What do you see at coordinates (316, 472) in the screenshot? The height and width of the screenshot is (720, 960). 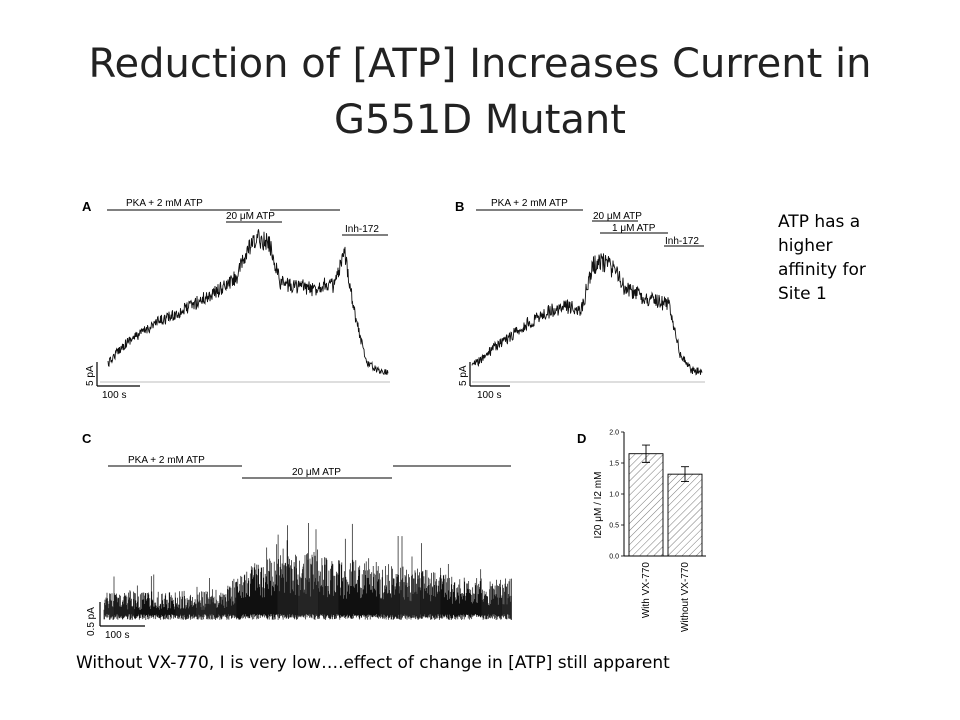 I see `panel-c-20um-label: 20 μM ATP` at bounding box center [316, 472].